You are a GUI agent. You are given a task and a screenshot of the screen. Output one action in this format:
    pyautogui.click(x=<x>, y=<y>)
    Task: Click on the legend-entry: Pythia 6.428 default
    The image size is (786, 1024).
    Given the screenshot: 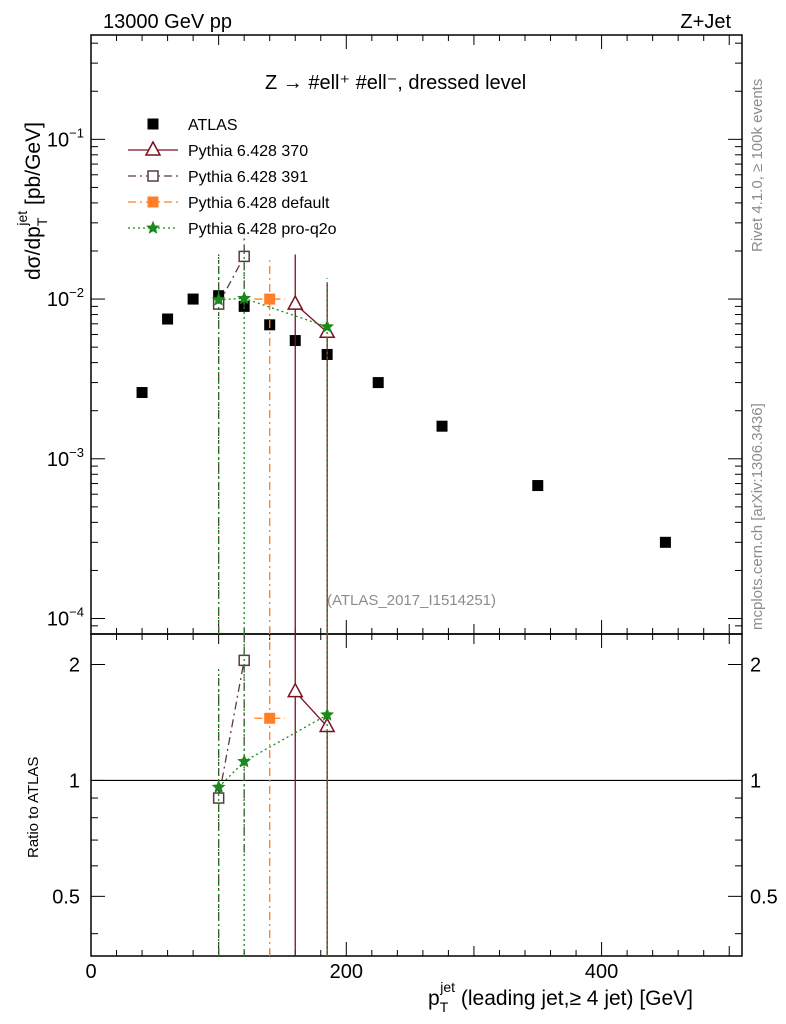 What is the action you would take?
    pyautogui.click(x=229, y=203)
    